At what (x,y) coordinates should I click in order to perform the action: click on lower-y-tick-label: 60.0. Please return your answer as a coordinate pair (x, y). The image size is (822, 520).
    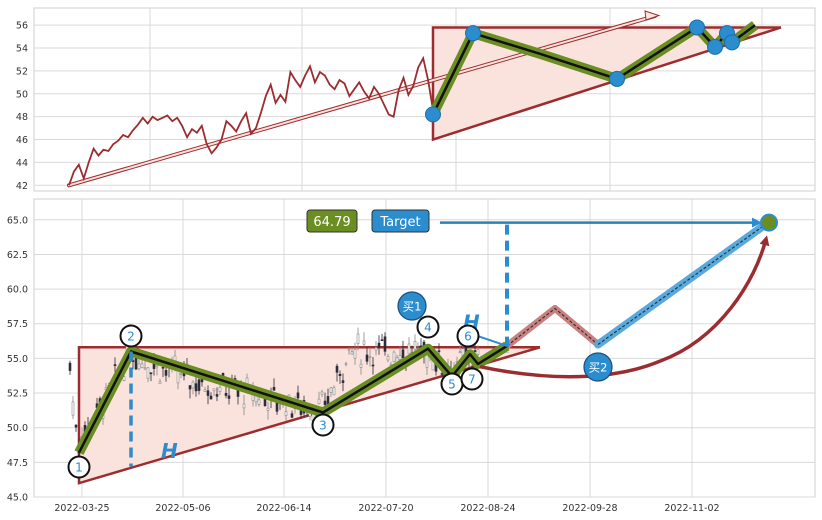
    Looking at the image, I should click on (17, 290).